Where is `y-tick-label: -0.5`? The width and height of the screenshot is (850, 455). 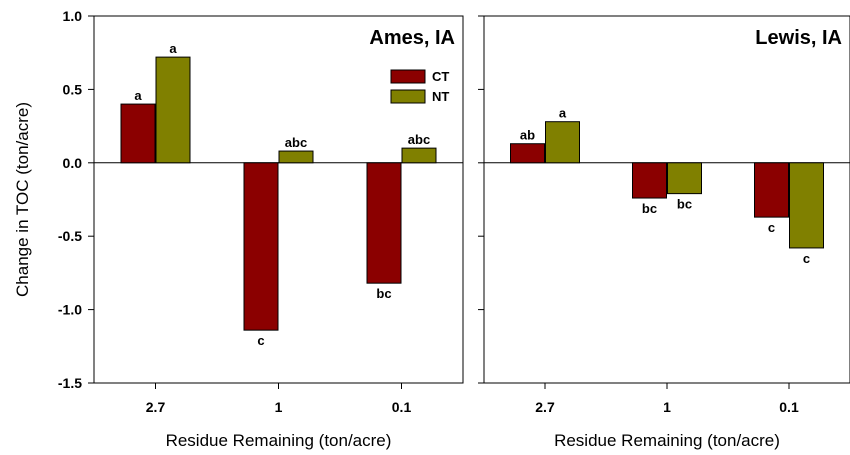 y-tick-label: -0.5 is located at coordinates (70, 236).